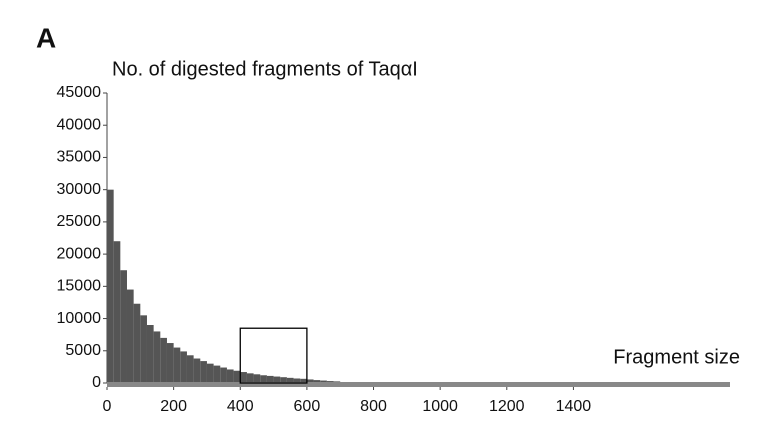 This screenshot has height=430, width=778. What do you see at coordinates (107, 406) in the screenshot?
I see `x-tick-label: 0` at bounding box center [107, 406].